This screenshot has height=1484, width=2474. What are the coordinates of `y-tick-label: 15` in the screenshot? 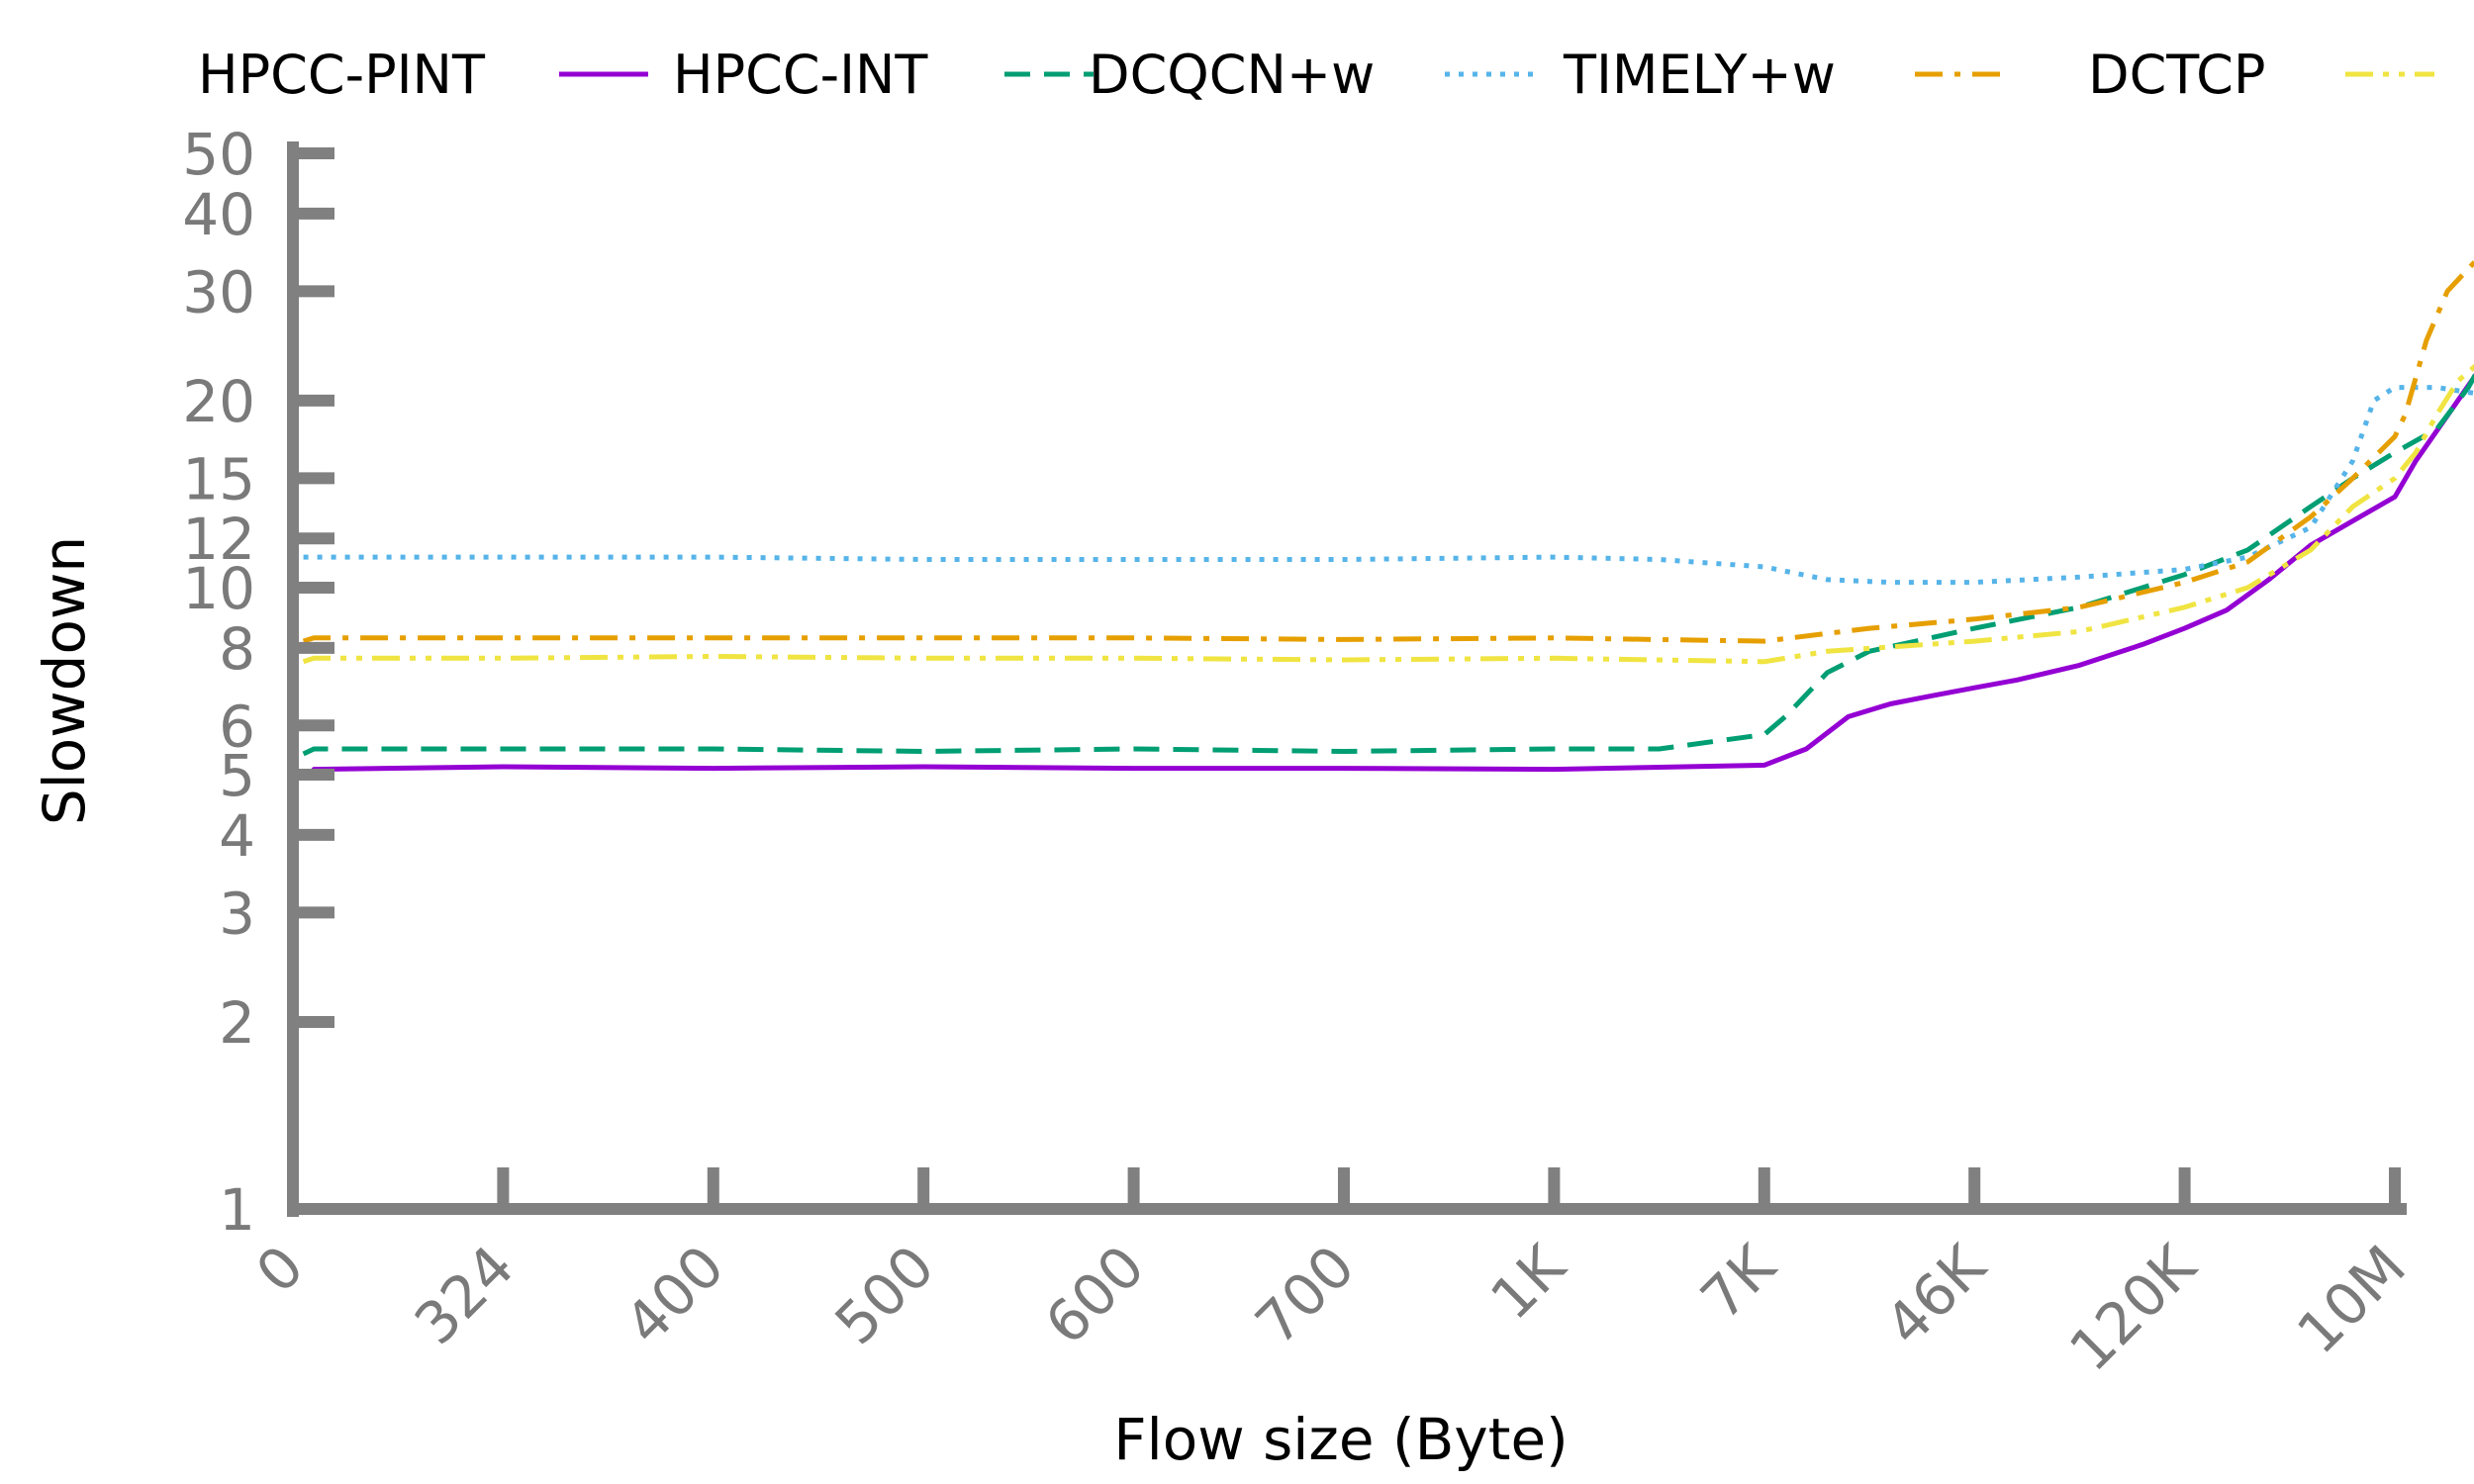 It's located at (219, 478).